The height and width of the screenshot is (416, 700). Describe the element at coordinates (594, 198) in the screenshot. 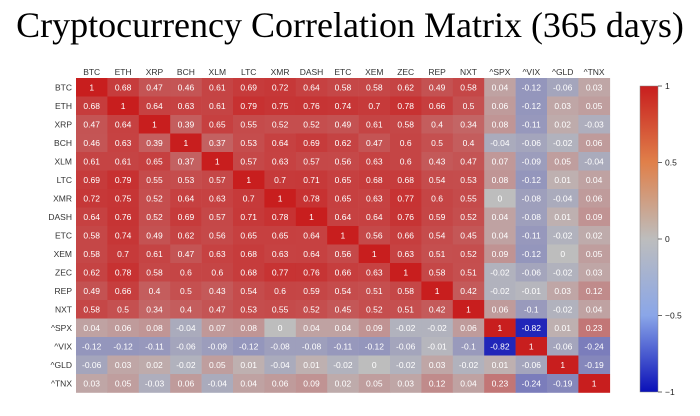

I see `cell-value-label: 0.06` at that location.